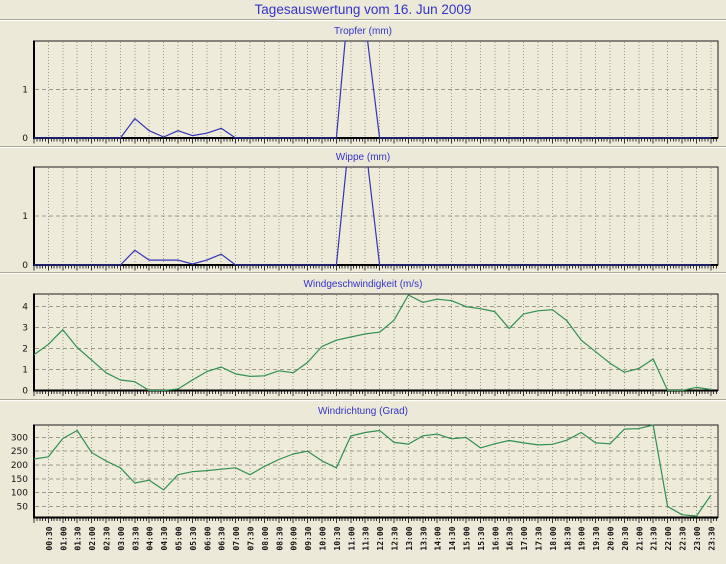  I want to click on svg-text: 10:00, so click(323, 538).